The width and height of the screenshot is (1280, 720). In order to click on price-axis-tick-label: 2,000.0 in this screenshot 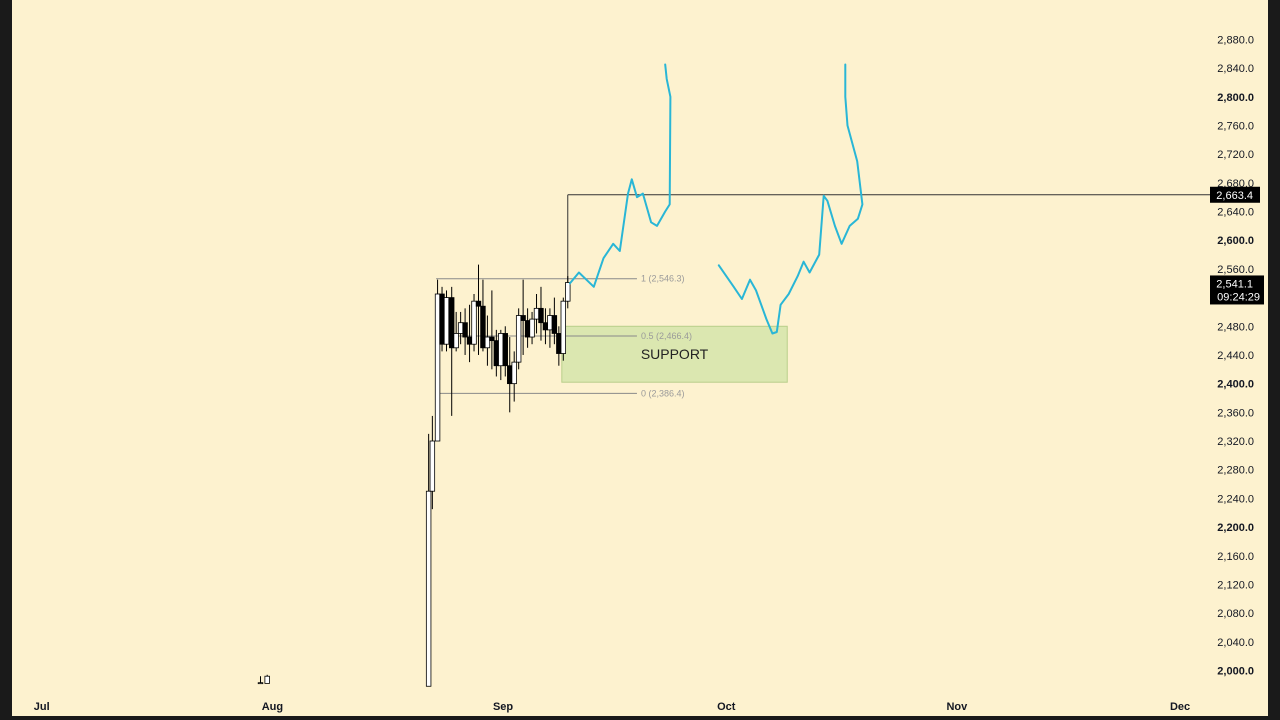, I will do `click(1235, 671)`.